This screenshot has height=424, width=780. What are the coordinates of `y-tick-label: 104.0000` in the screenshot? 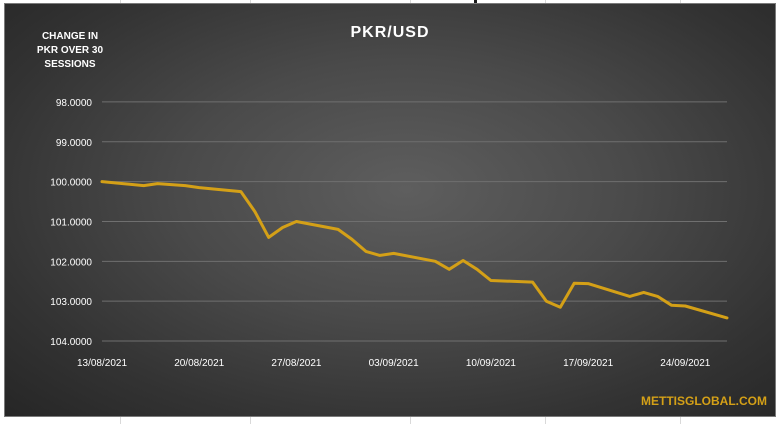 It's located at (71, 342).